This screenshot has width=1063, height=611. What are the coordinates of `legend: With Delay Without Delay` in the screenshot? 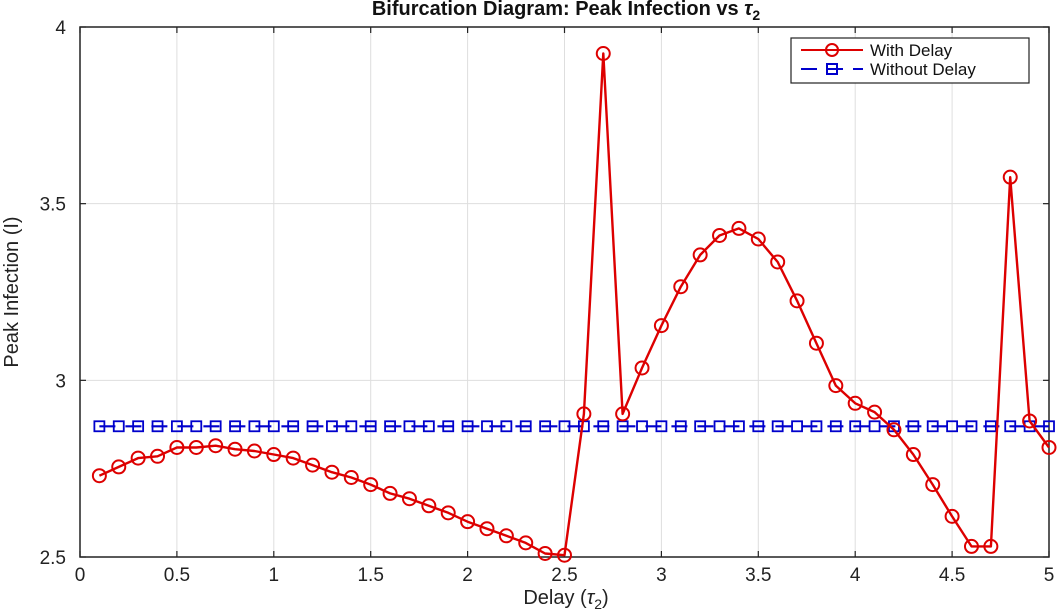 It's located at (910, 60).